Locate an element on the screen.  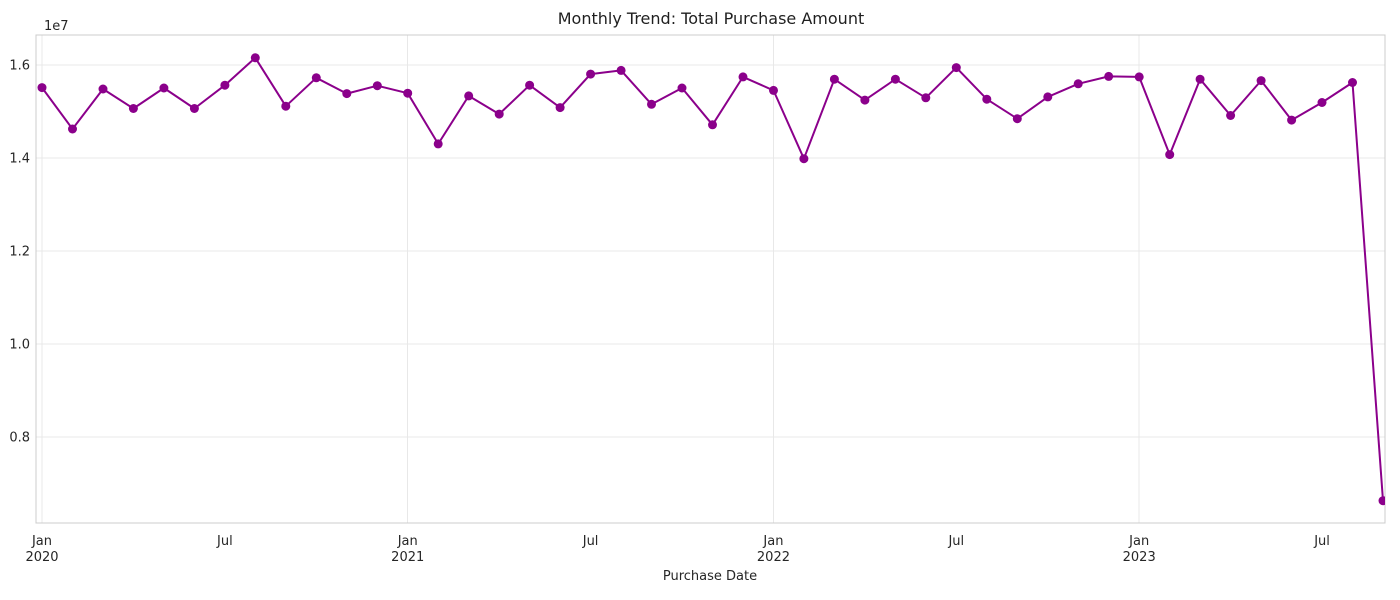
x-tick-year-label: 2020 is located at coordinates (41, 557).